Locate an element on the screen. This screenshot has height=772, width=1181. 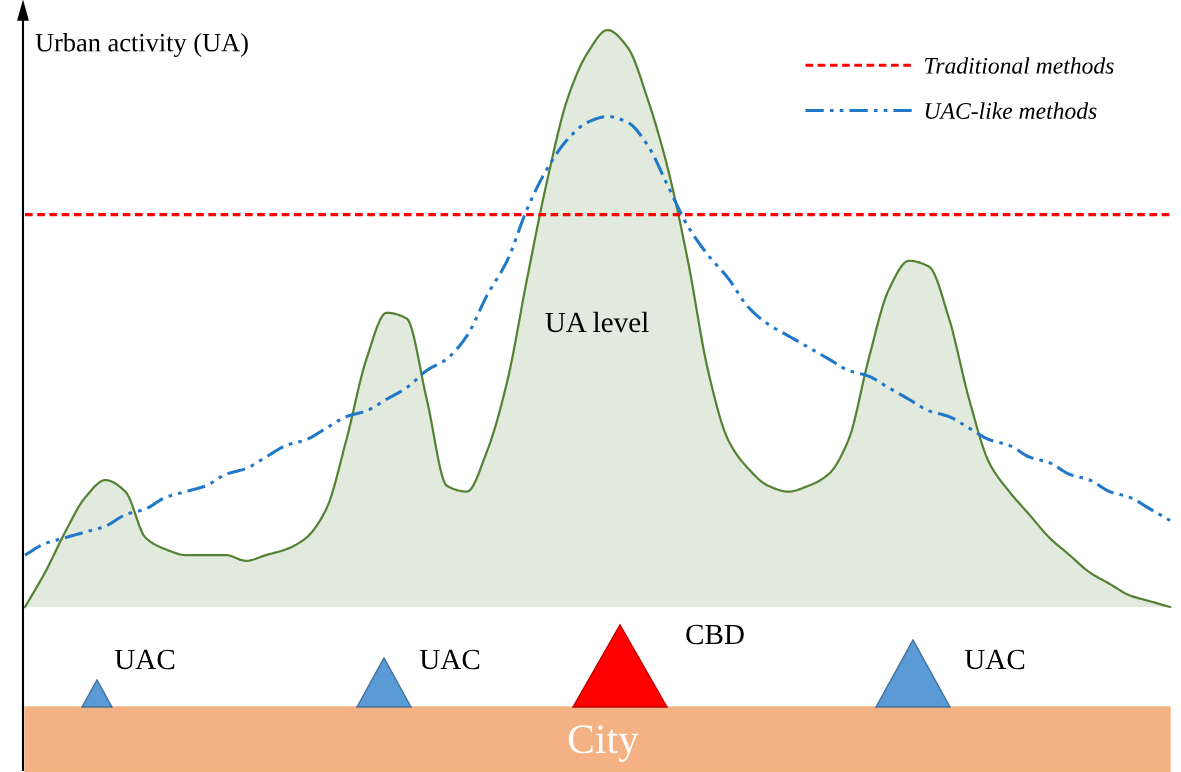
text: City is located at coordinates (603, 743).